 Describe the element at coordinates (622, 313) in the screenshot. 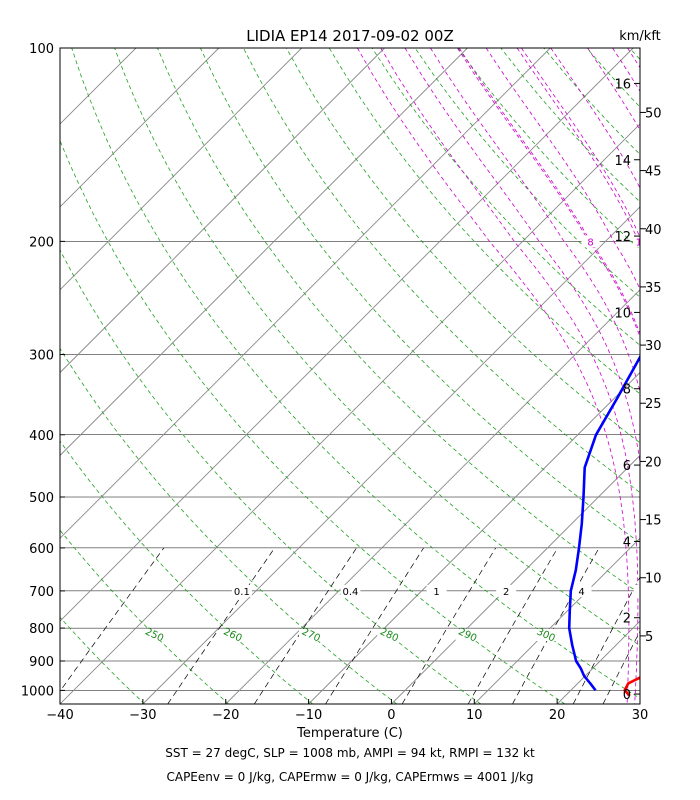

I see `km-tick-label: 10` at that location.